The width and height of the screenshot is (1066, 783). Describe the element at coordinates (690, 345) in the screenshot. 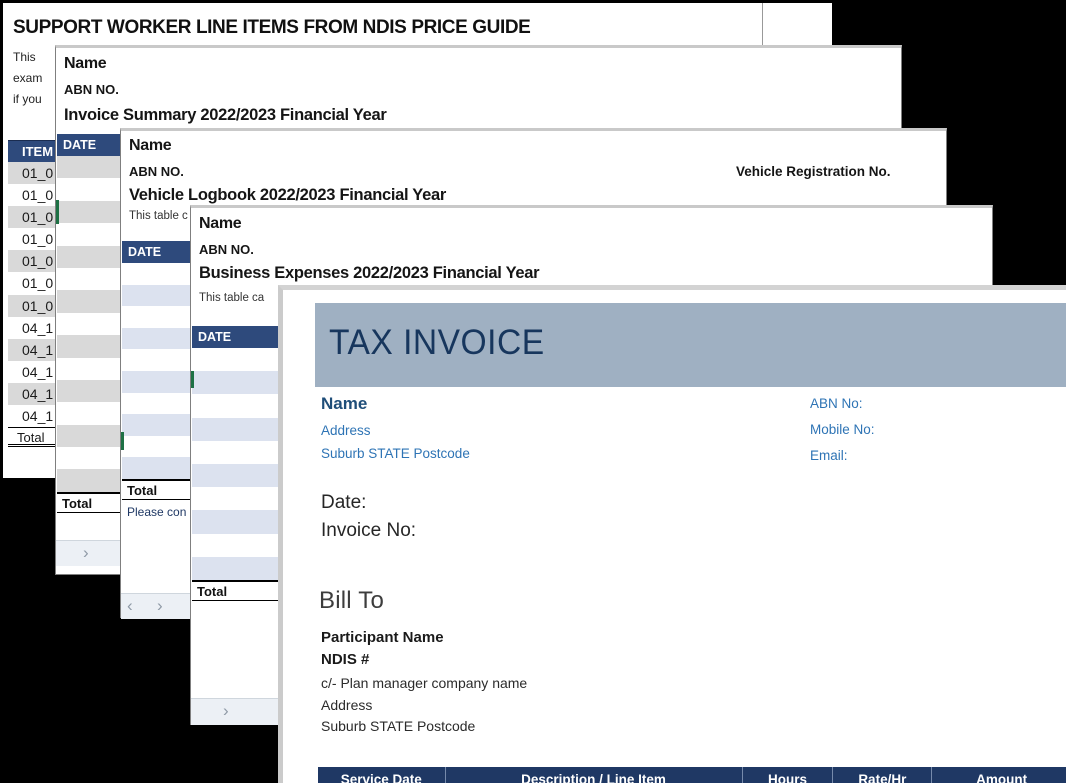

I see `invoice-banner-image: TAX INVOICE` at that location.